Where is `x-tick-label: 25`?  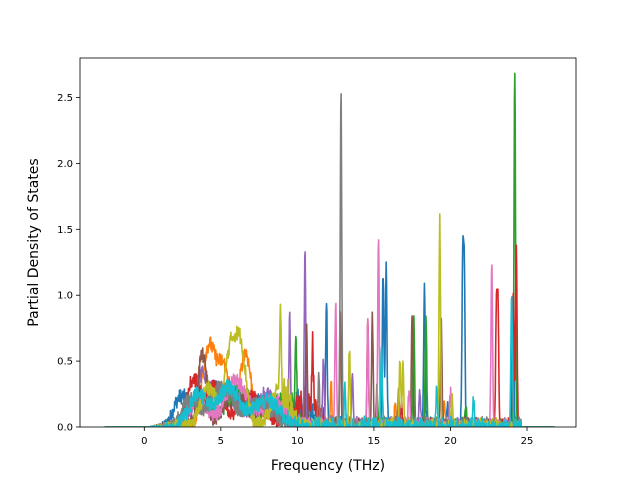 x-tick-label: 25 is located at coordinates (527, 441).